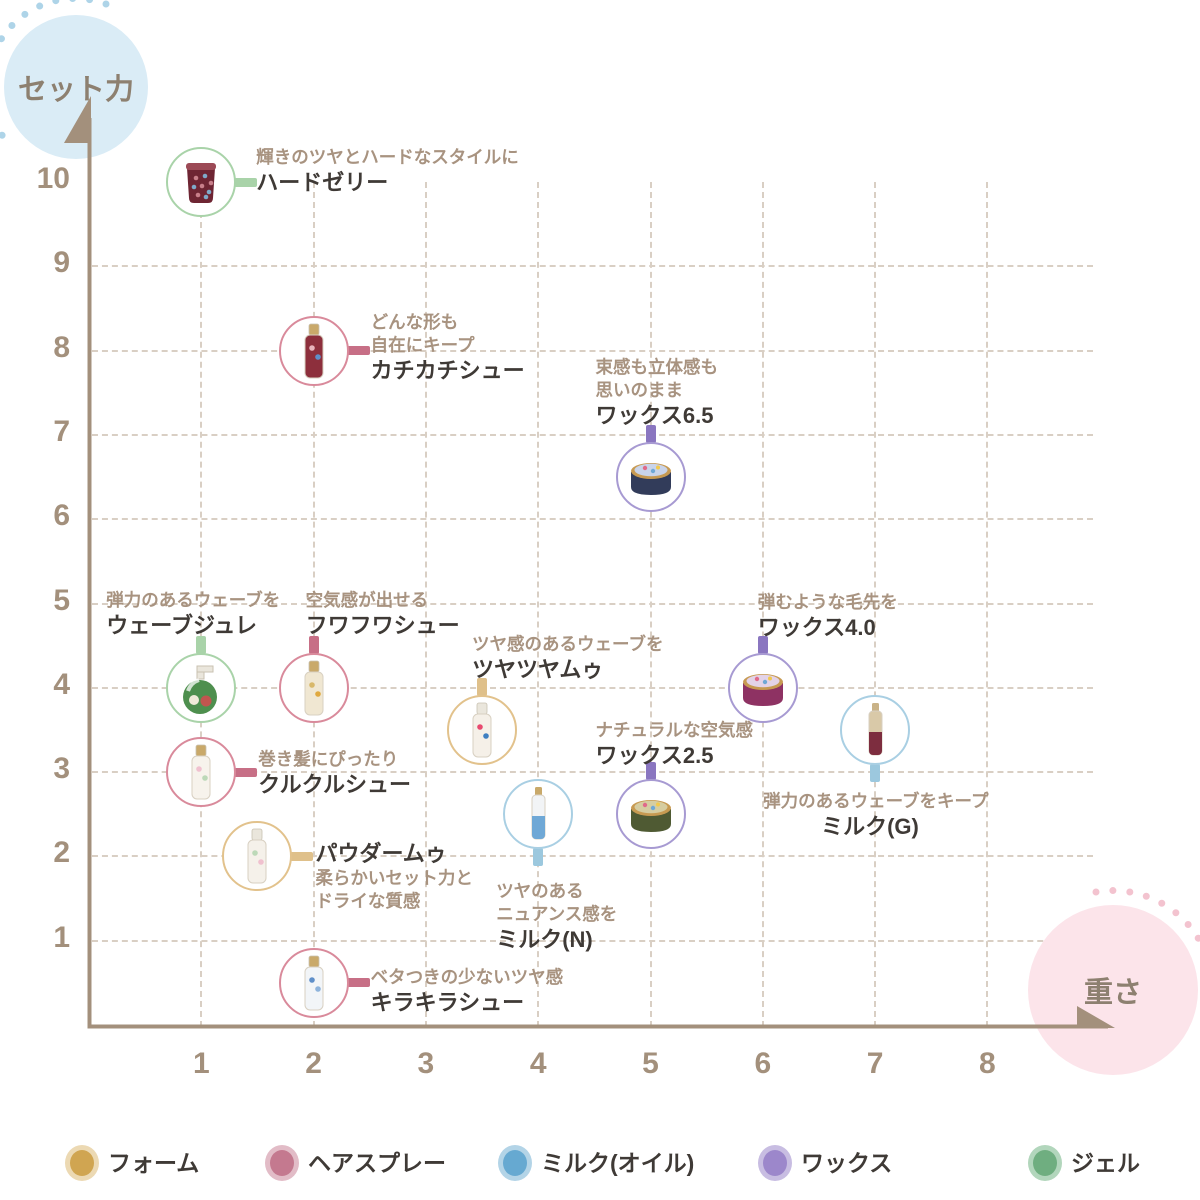  What do you see at coordinates (61, 263) in the screenshot?
I see `y-tick-label: 9` at bounding box center [61, 263].